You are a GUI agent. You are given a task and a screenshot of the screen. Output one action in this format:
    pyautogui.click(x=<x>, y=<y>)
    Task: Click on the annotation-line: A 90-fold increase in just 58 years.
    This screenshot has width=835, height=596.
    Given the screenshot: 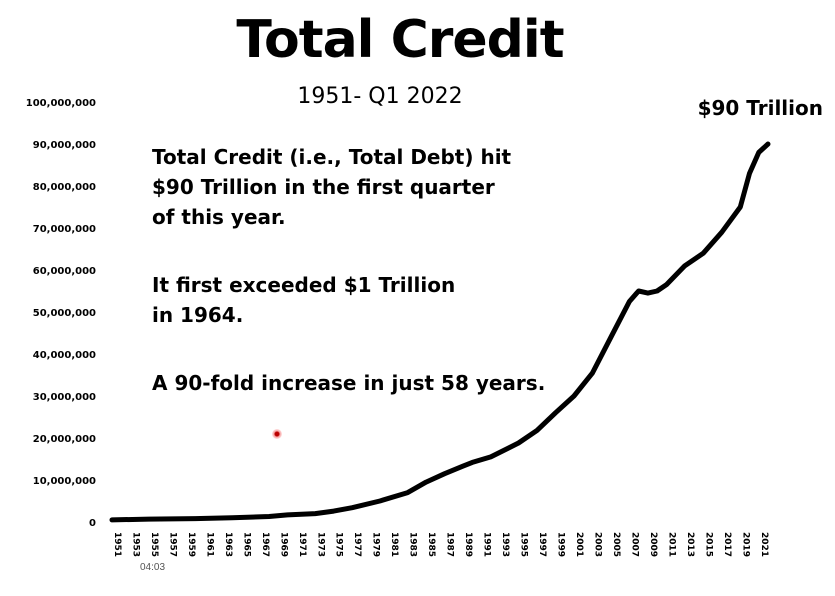 What is the action you would take?
    pyautogui.click(x=349, y=383)
    